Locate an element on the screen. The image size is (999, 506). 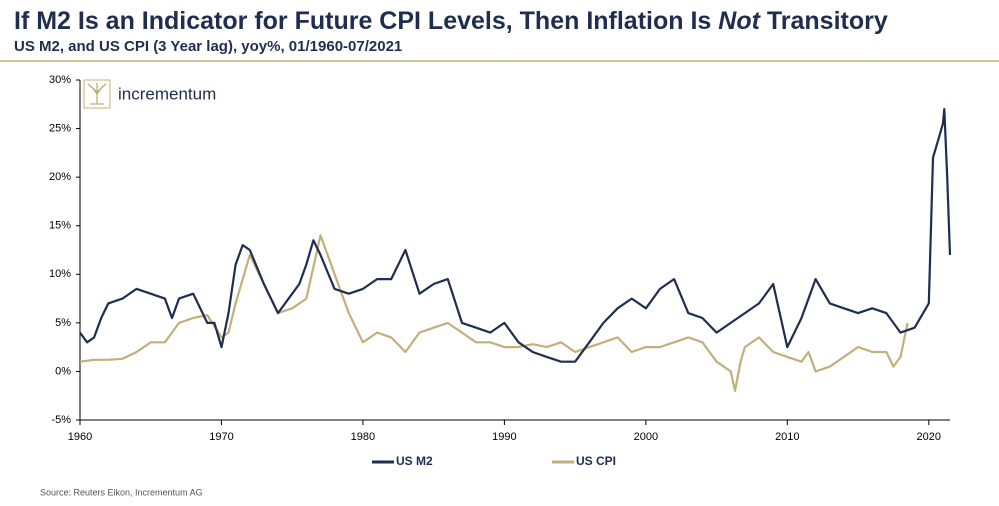
title-part: Transitory is located at coordinates (824, 21).